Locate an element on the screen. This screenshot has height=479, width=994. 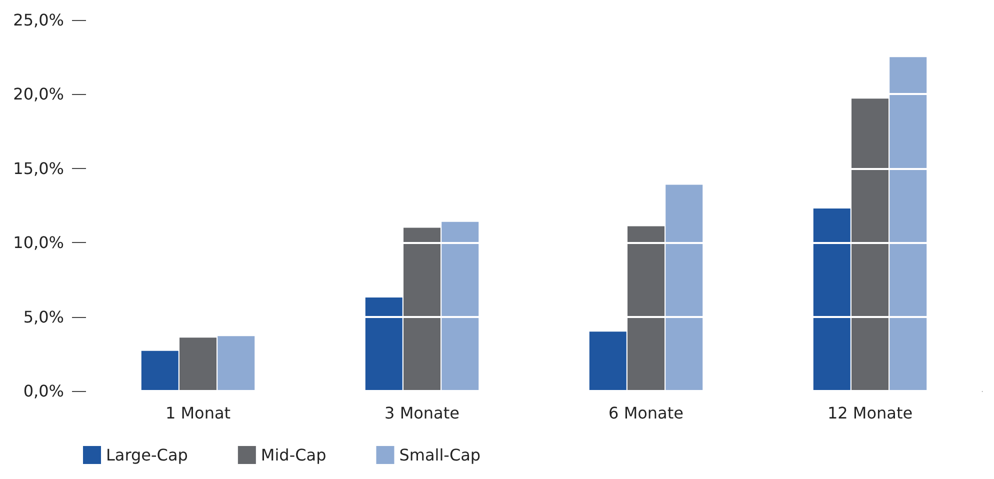
x-tick-label: 1 Monat is located at coordinates (198, 413).